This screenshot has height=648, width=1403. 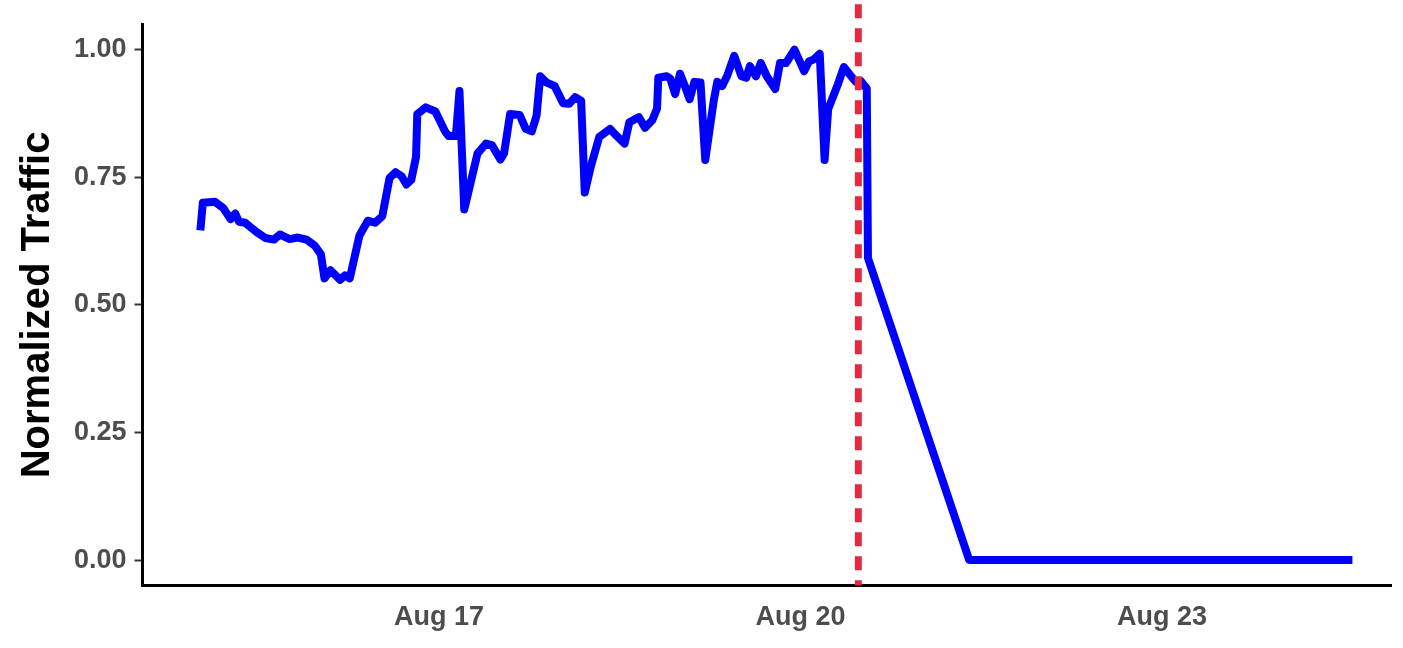 I want to click on x-tick-label: Aug 20, so click(x=800, y=616).